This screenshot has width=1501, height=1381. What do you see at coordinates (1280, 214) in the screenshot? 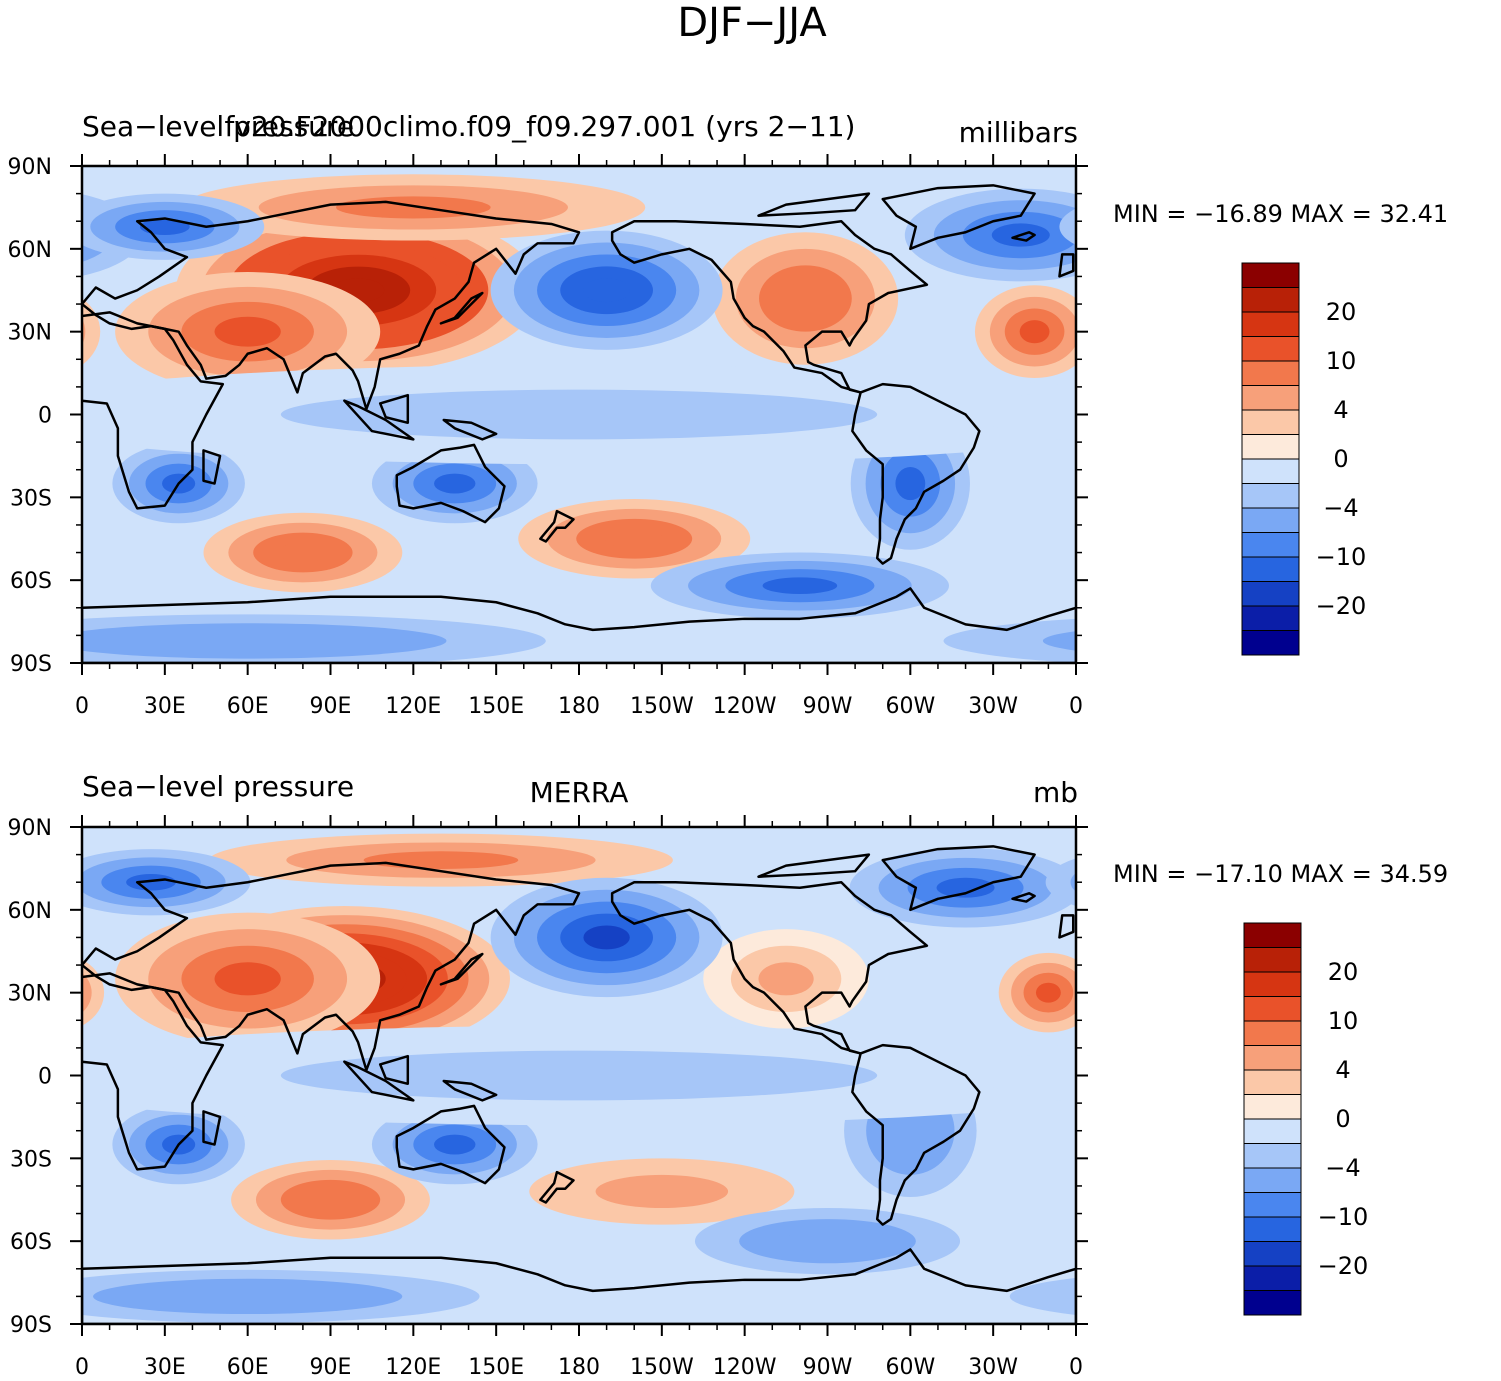
I see `panel-1-stats: MIN = −16.89 MAX = 32.41` at bounding box center [1280, 214].